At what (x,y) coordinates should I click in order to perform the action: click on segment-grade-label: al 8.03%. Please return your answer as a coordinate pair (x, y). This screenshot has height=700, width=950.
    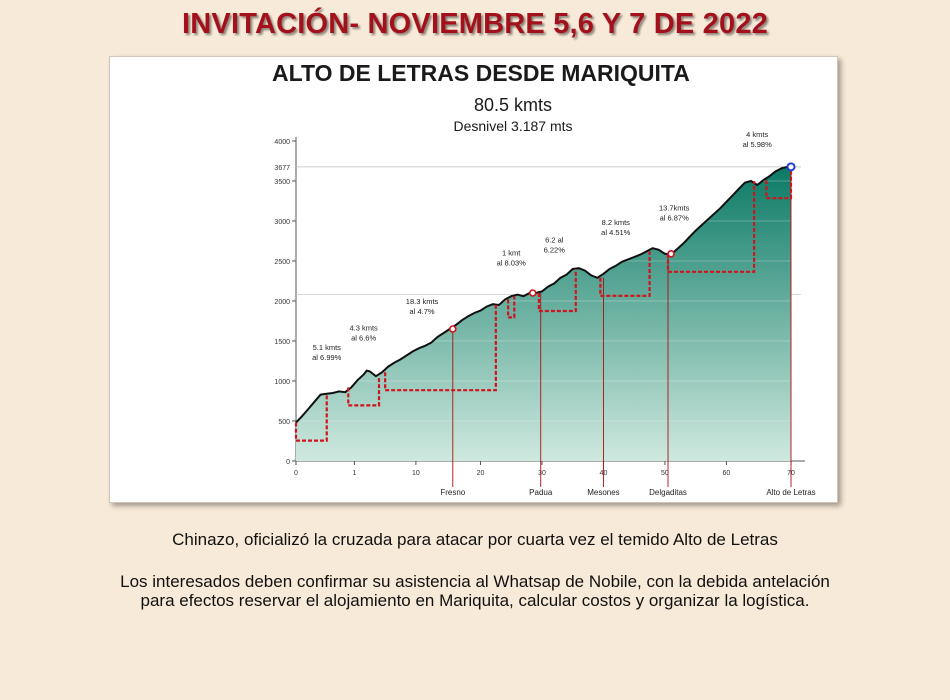
    Looking at the image, I should click on (512, 262).